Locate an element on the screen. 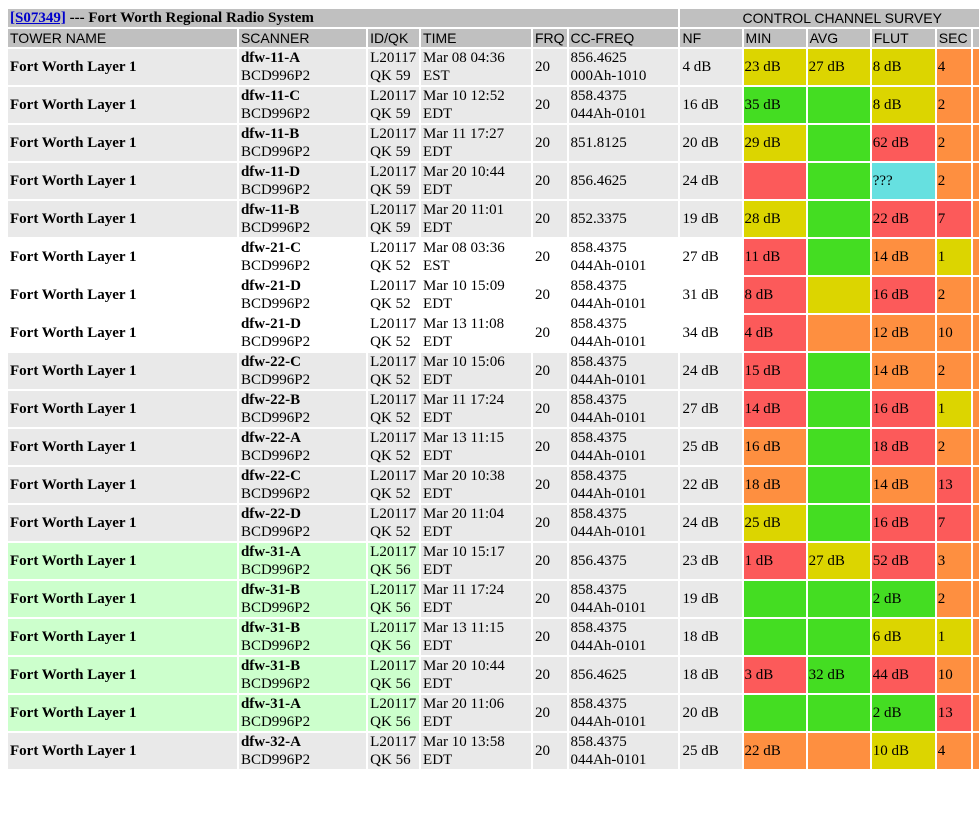 This screenshot has width=979, height=817. time-cell: Mar 10 15:17 EDT is located at coordinates (476, 561).